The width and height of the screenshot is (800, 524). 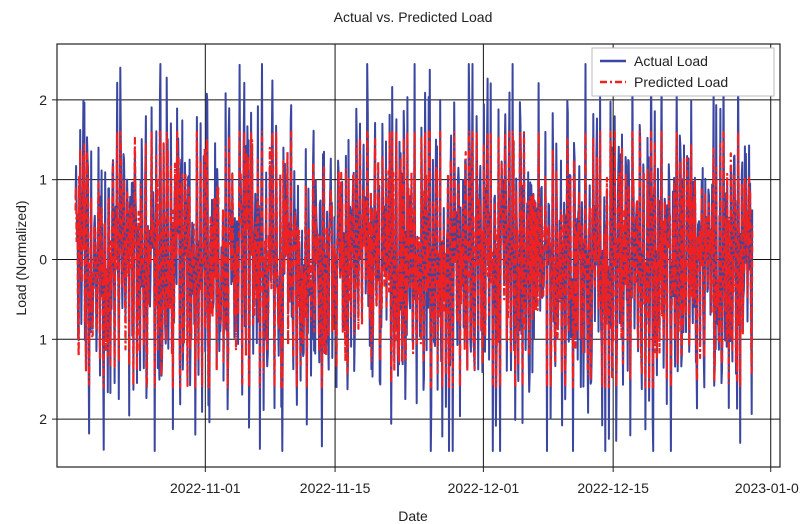 I want to click on x-tick-label: 2022-12-01, so click(x=484, y=488).